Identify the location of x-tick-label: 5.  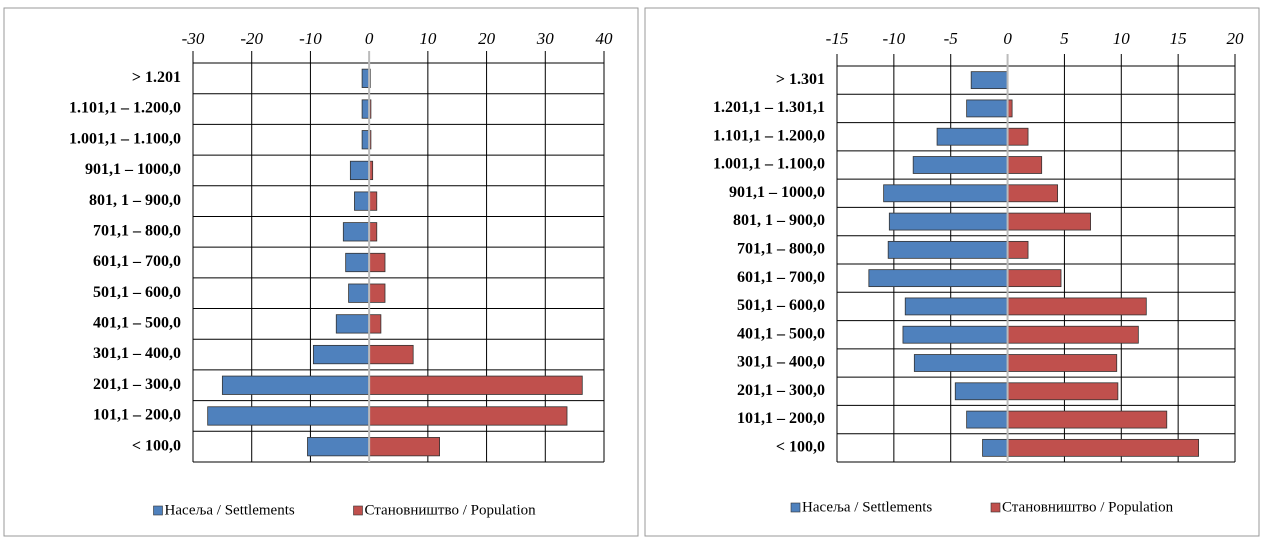
(1064, 38).